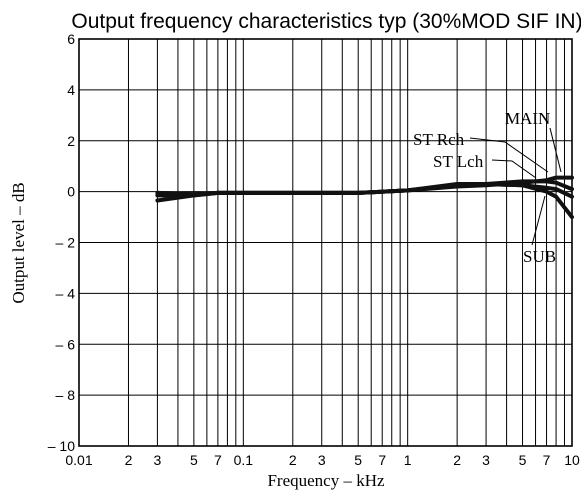 Image resolution: width=581 pixels, height=500 pixels. I want to click on y-tick-label: 4, so click(71, 90).